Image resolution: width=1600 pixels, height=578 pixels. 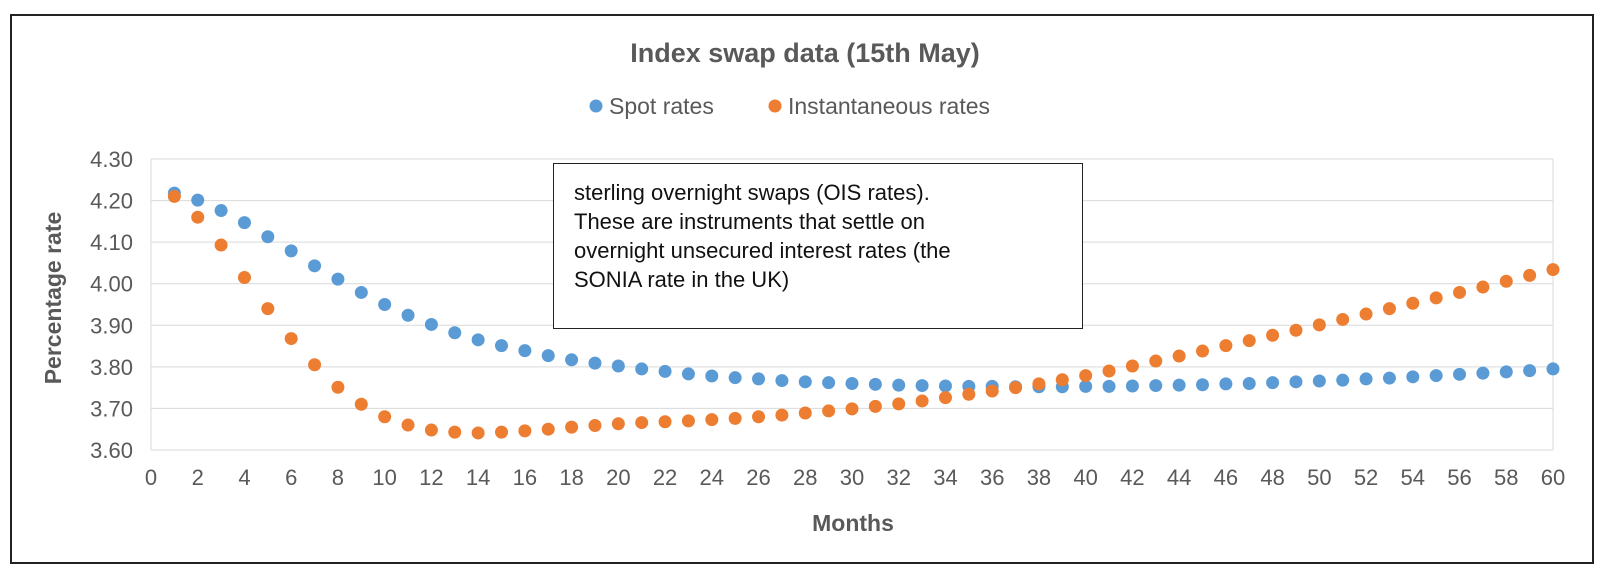 What do you see at coordinates (682, 279) in the screenshot?
I see `annotation-line: SONIA rate in the UK)` at bounding box center [682, 279].